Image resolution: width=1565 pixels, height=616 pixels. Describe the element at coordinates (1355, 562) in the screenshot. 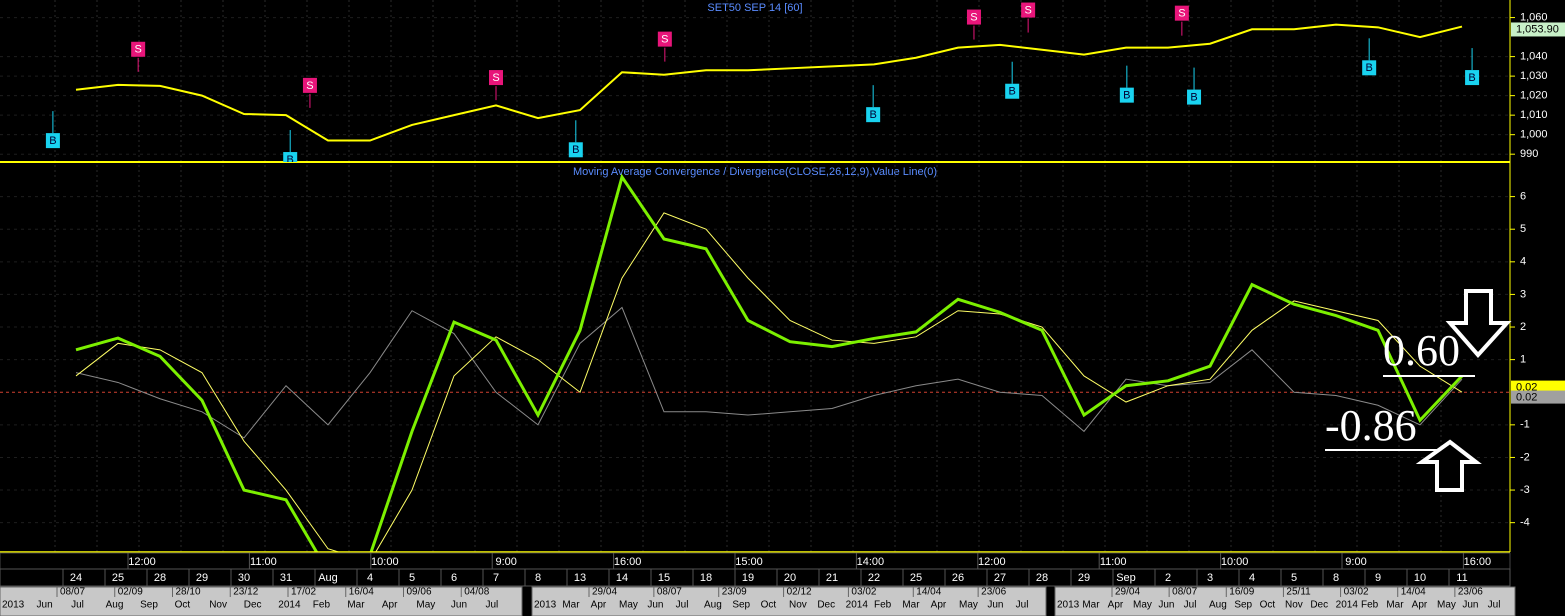

I see `time-label: 9:00` at that location.